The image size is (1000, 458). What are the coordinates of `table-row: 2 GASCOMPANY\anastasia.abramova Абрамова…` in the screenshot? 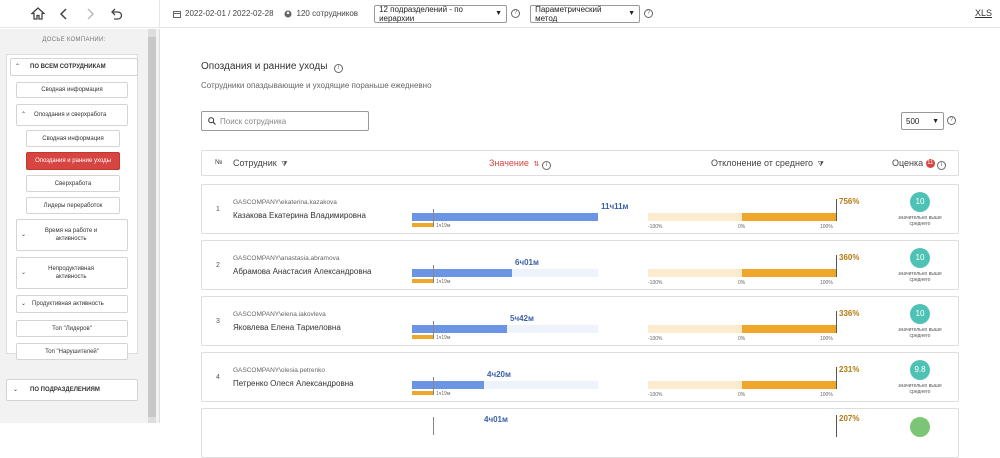 It's located at (580, 265).